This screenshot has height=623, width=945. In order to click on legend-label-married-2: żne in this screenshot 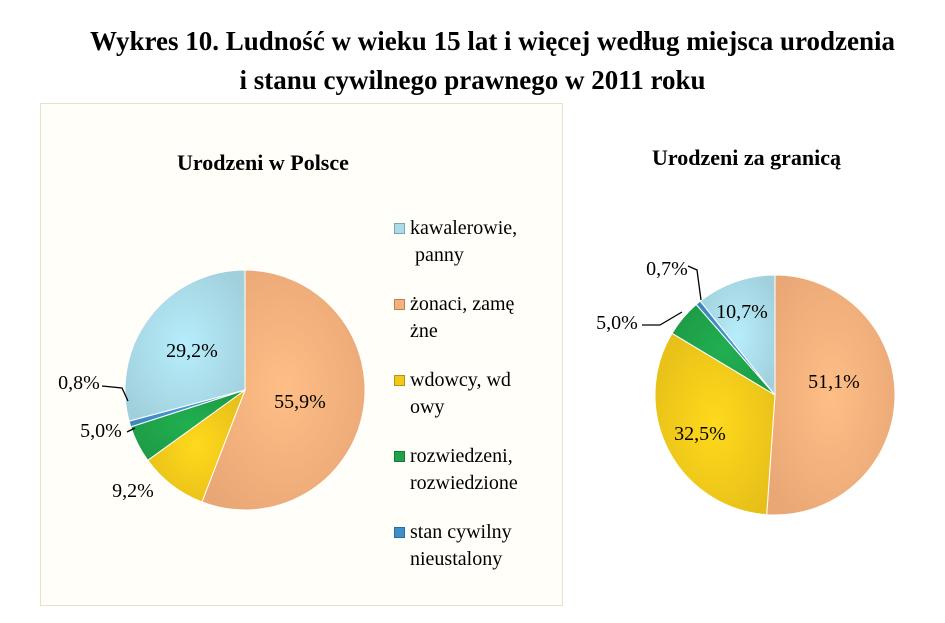, I will do `click(424, 331)`.